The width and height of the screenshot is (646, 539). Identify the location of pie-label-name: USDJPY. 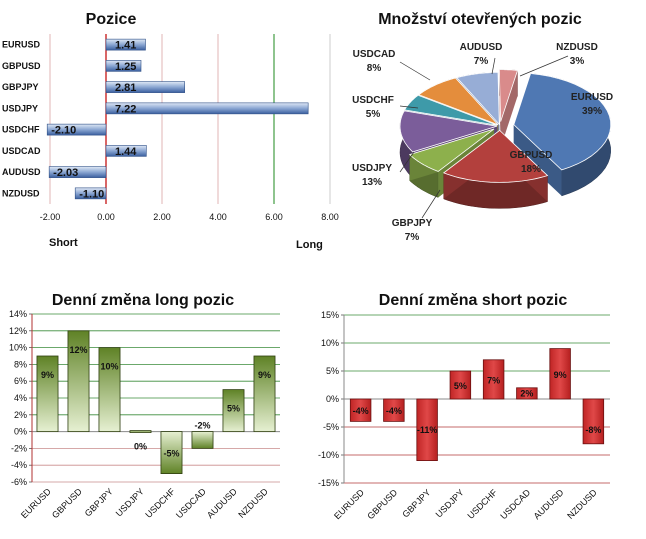
(372, 168).